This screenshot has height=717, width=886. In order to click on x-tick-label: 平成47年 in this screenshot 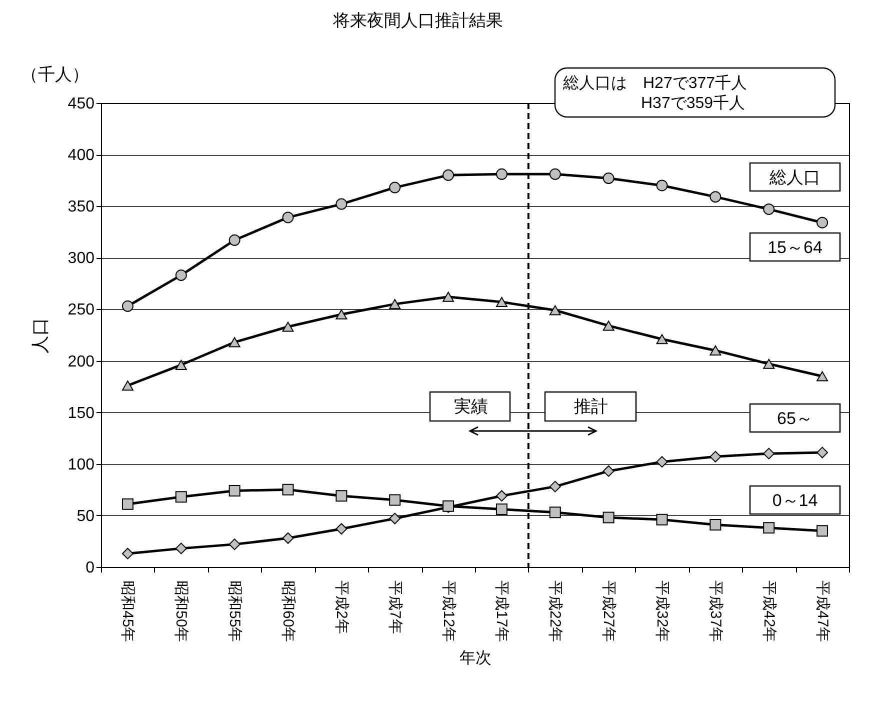, I will do `click(822, 611)`.